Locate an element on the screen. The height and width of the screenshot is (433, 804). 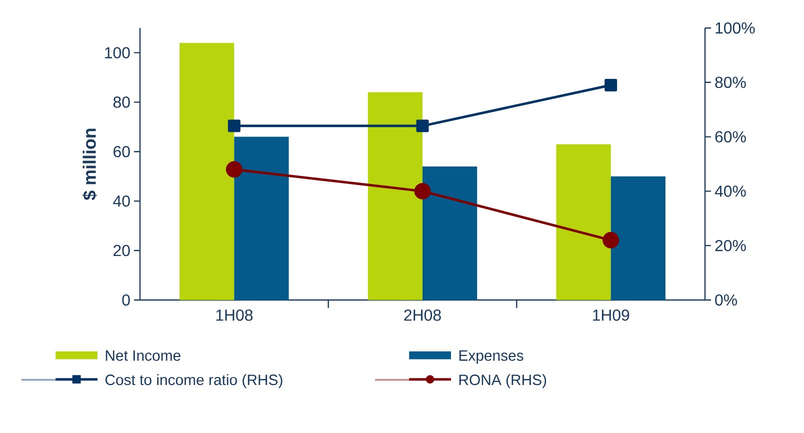
y-tick-label: 100 is located at coordinates (117, 52).